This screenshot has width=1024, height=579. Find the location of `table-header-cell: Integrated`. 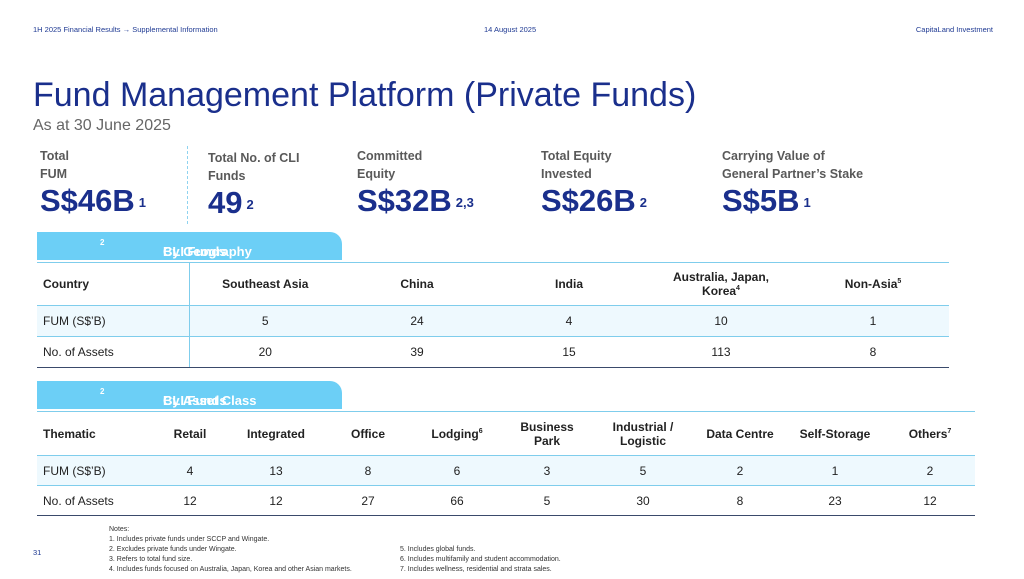

table-header-cell: Integrated is located at coordinates (276, 433).